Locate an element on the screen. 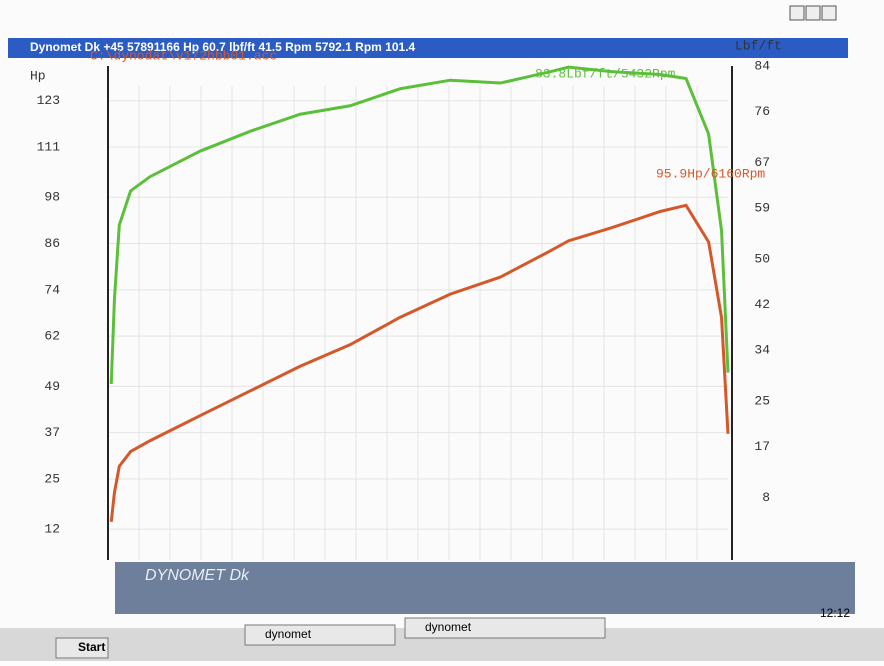  minimize-button is located at coordinates (797, 13).